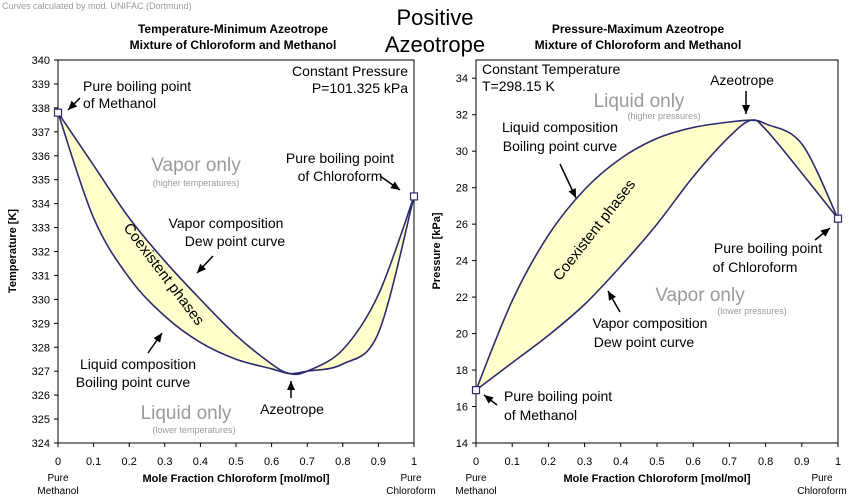 This screenshot has width=850, height=500. Describe the element at coordinates (729, 462) in the screenshot. I see `chart1-x-tick-label: 0.7` at that location.